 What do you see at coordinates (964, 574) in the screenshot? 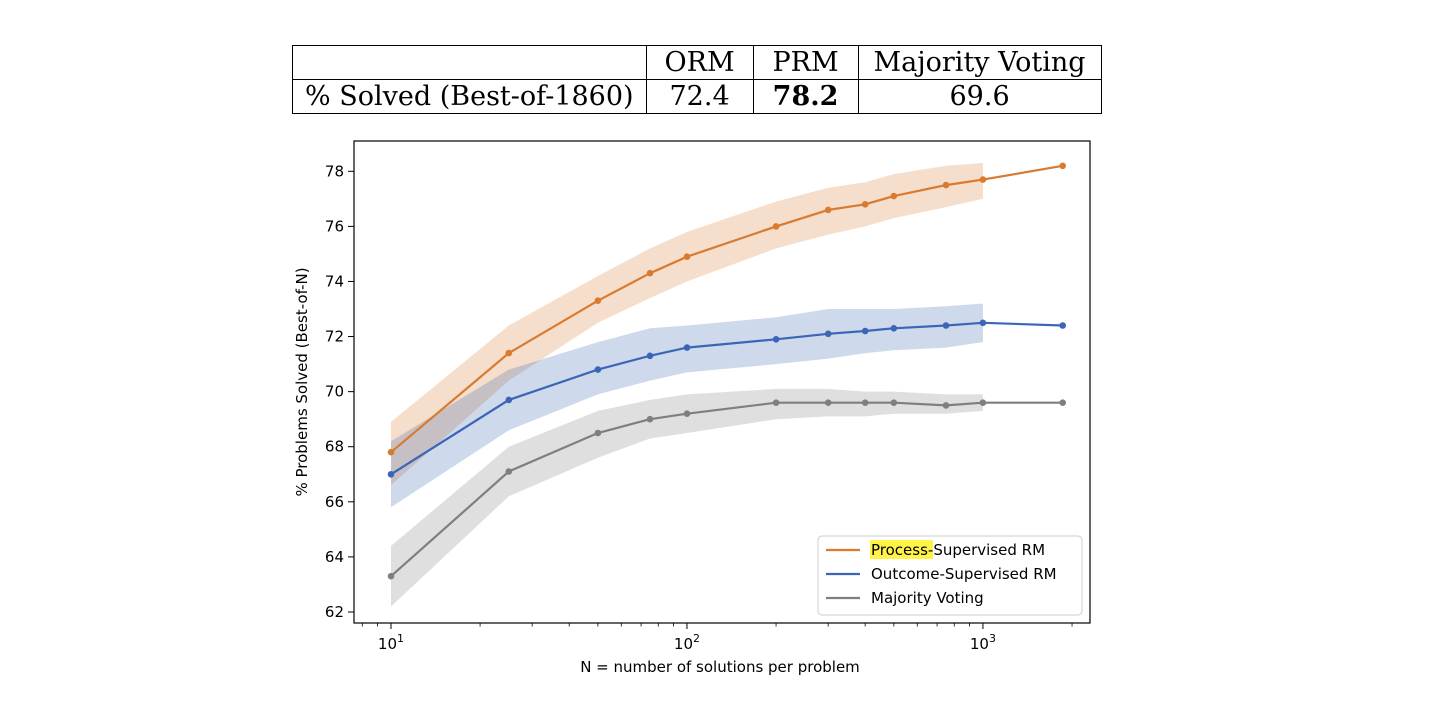
I see `legend-label: Outcome-Supervised RM` at bounding box center [964, 574].